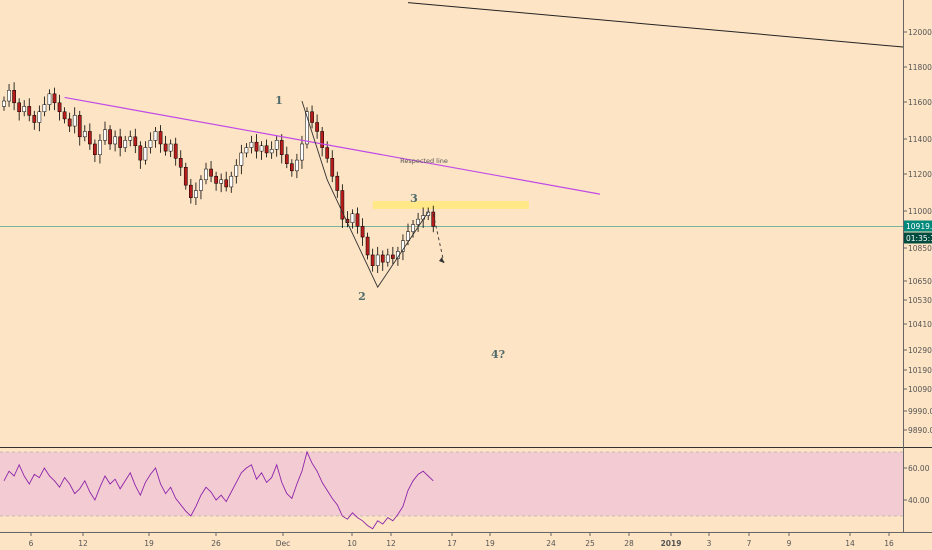  I want to click on price-tick-label: 9990.0, so click(920, 411).